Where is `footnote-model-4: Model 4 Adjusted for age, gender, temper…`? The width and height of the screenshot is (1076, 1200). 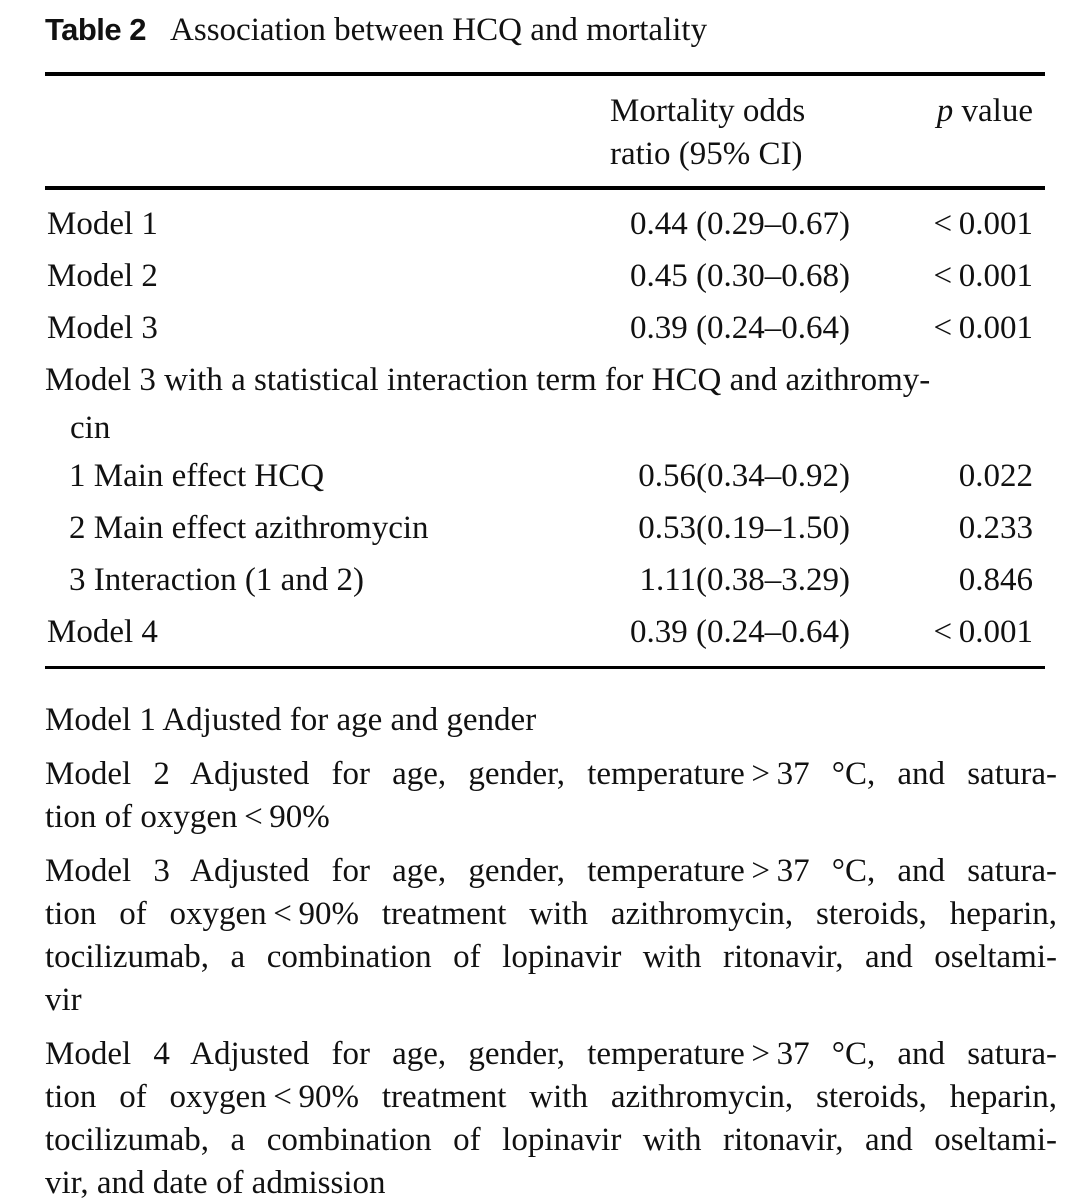 footnote-model-4: Model 4 Adjusted for age, gender, temper… is located at coordinates (551, 1116).